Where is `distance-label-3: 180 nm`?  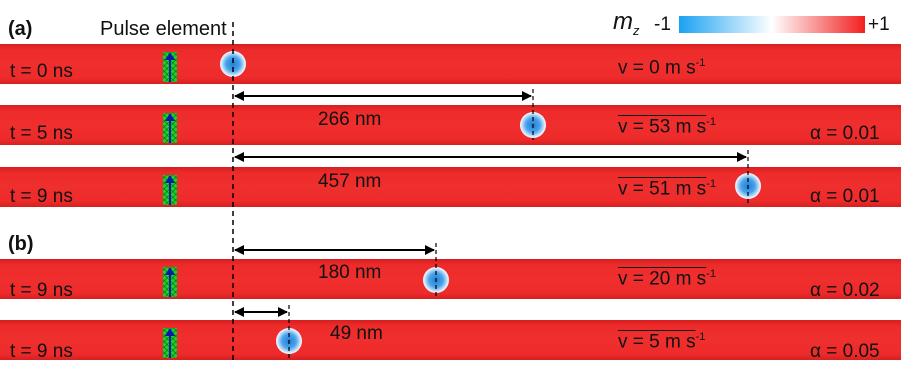
distance-label-3: 180 nm is located at coordinates (350, 272).